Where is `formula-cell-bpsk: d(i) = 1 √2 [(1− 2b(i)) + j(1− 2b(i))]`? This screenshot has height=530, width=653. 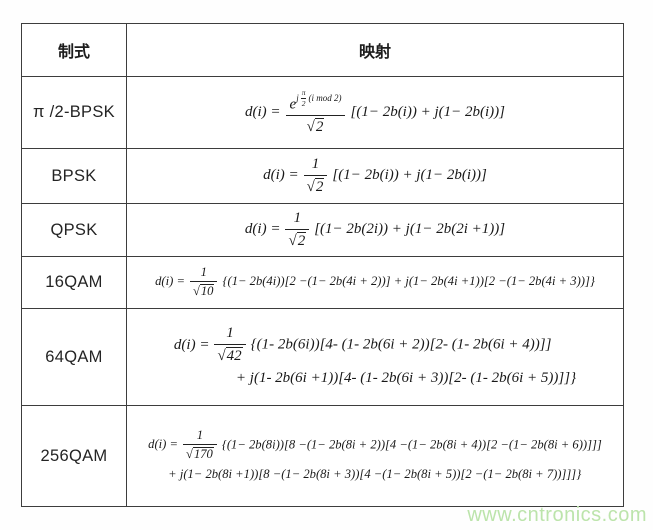 formula-cell-bpsk: d(i) = 1 √2 [(1− 2b(i)) + j(1− 2b(i))] is located at coordinates (375, 176).